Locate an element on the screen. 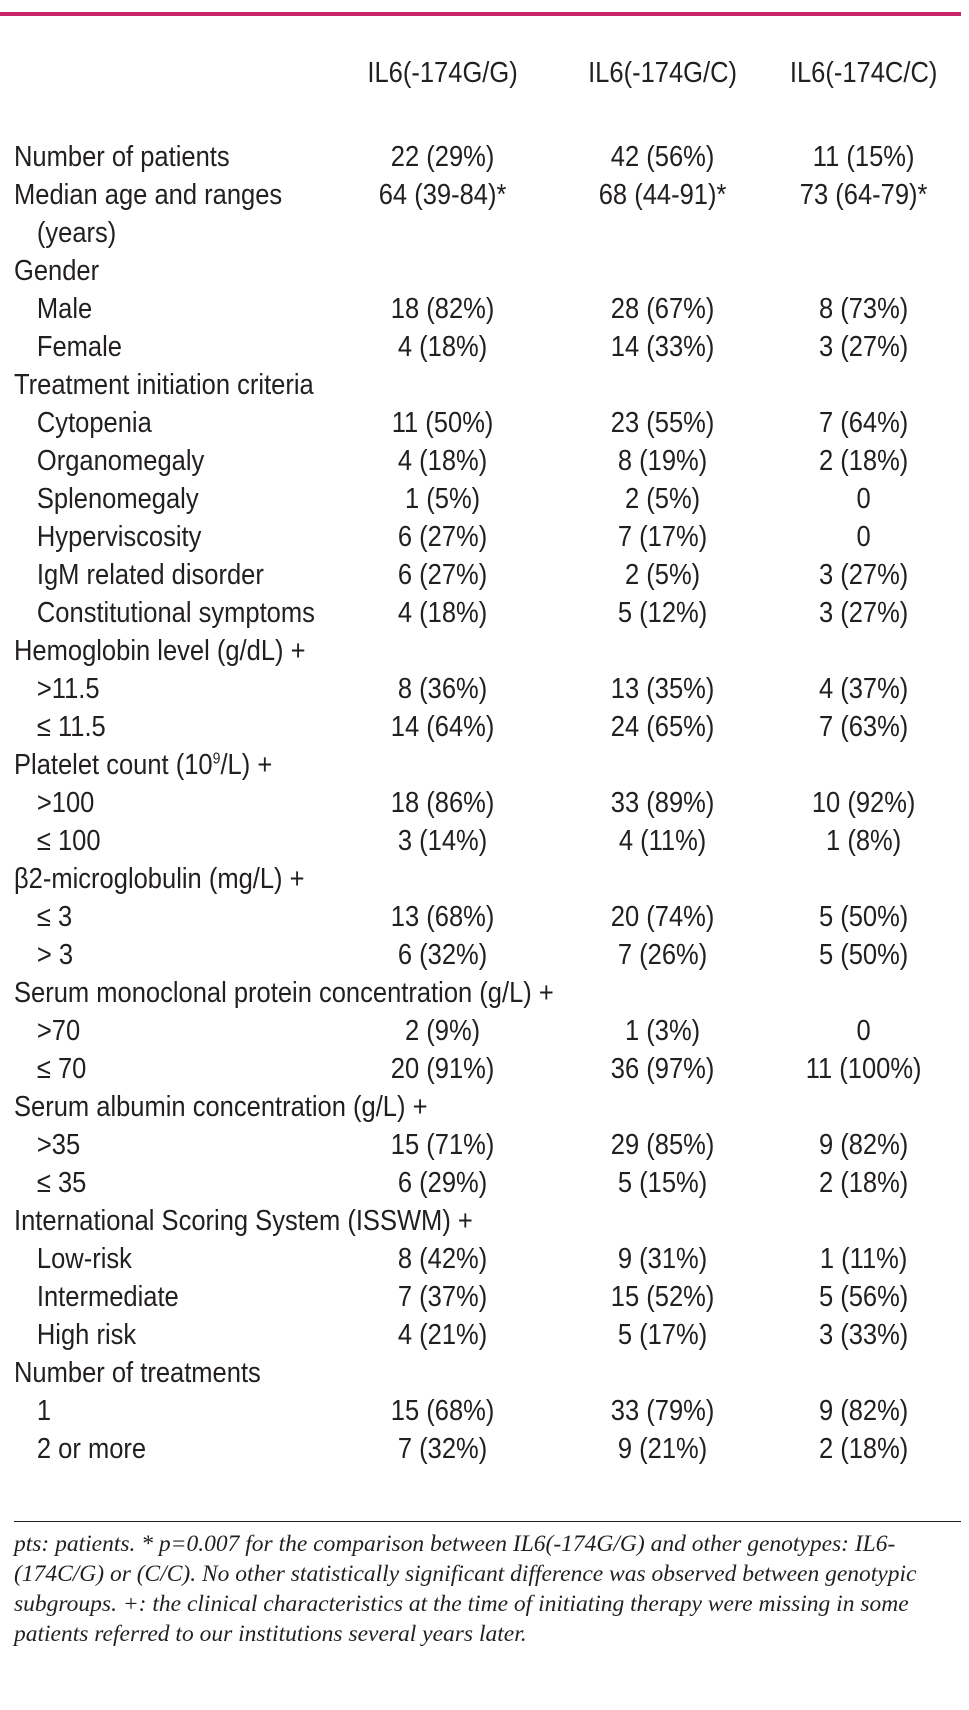 Image resolution: width=969 pixels, height=1710 pixels. cell-cc: 7 (64%) is located at coordinates (863, 423).